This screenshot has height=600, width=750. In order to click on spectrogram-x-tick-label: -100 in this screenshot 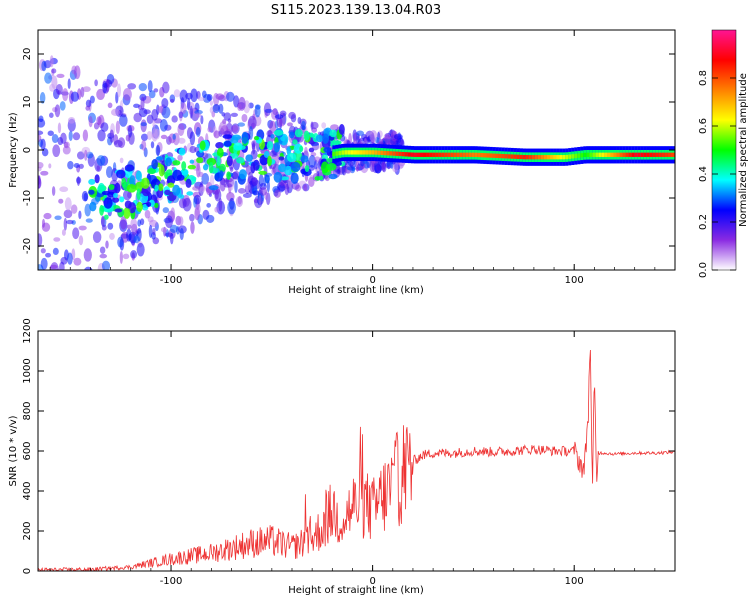, I will do `click(171, 280)`.